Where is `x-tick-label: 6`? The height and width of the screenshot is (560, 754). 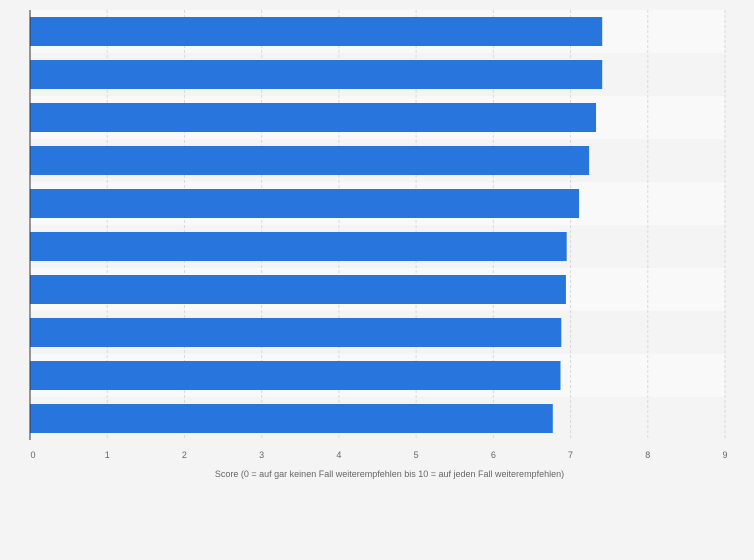
x-tick-label: 6 is located at coordinates (493, 455).